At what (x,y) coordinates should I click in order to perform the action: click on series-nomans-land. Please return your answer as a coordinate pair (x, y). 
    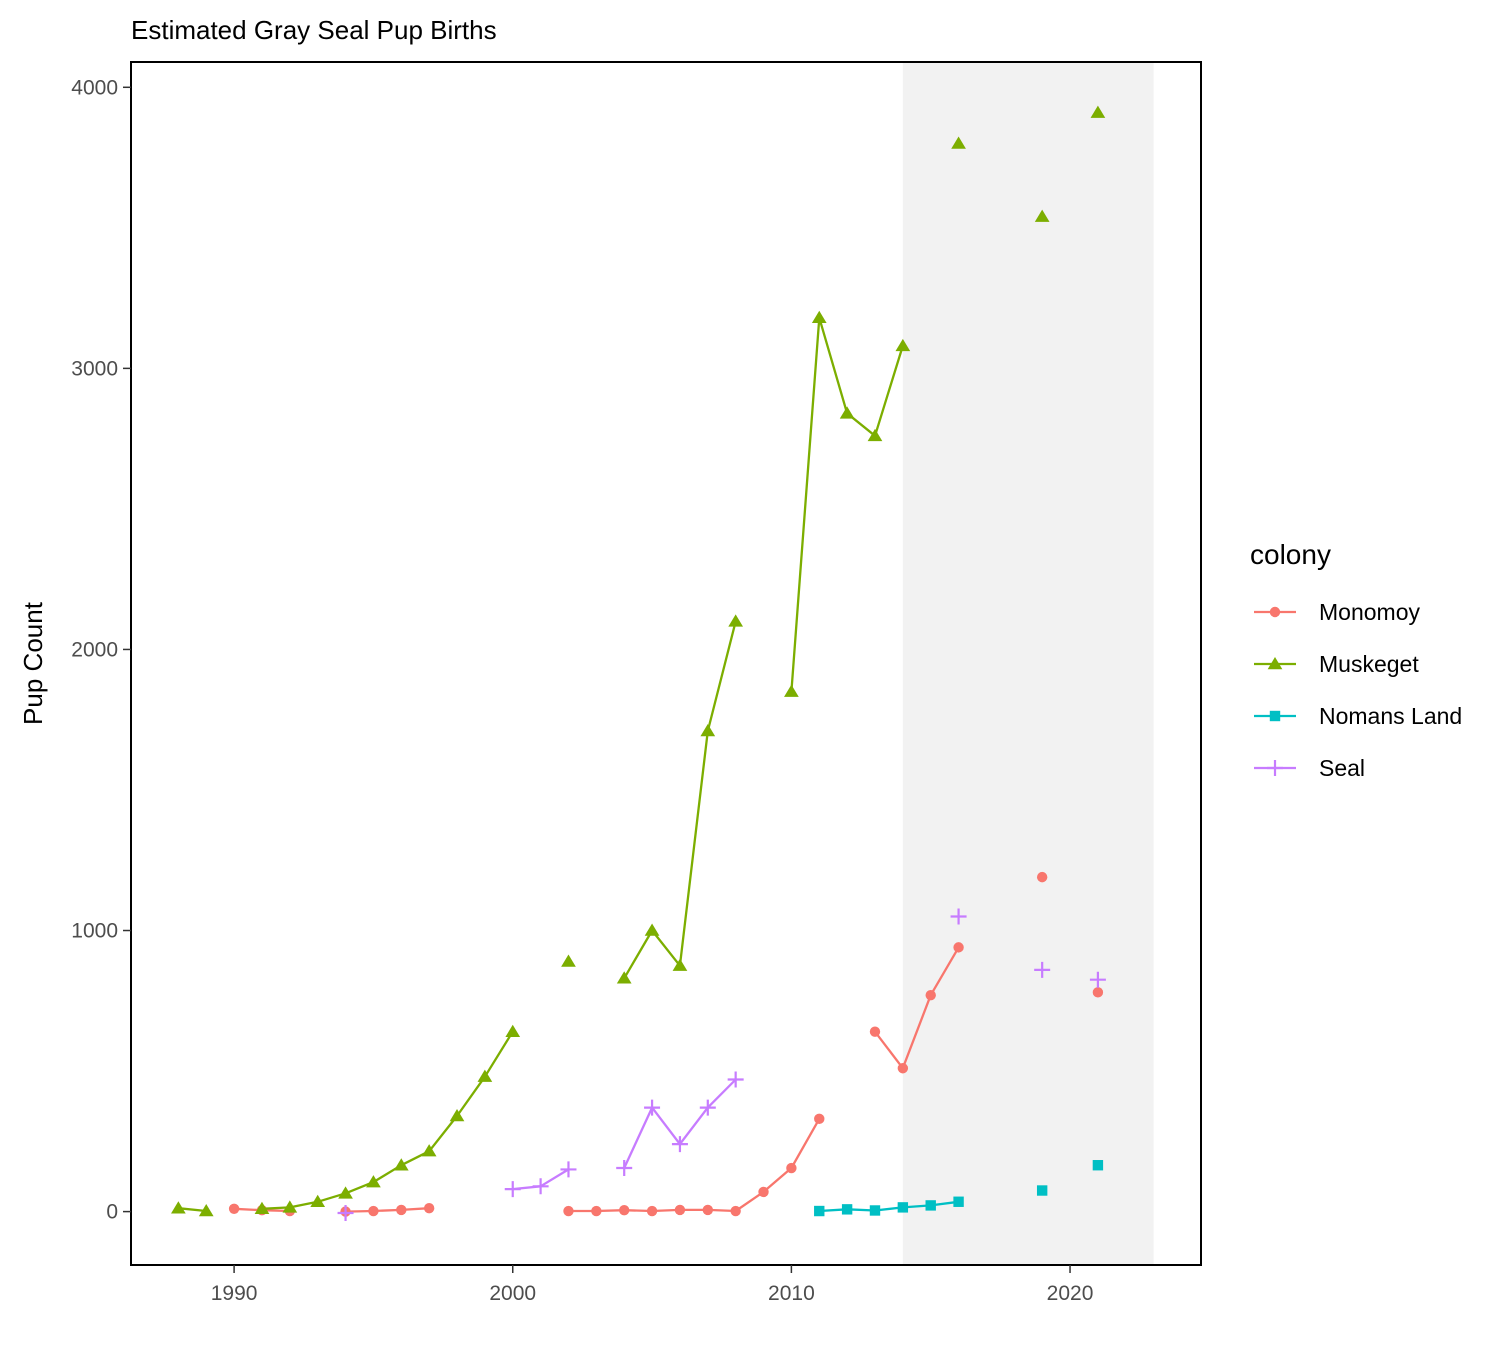
    Looking at the image, I should click on (959, 1188).